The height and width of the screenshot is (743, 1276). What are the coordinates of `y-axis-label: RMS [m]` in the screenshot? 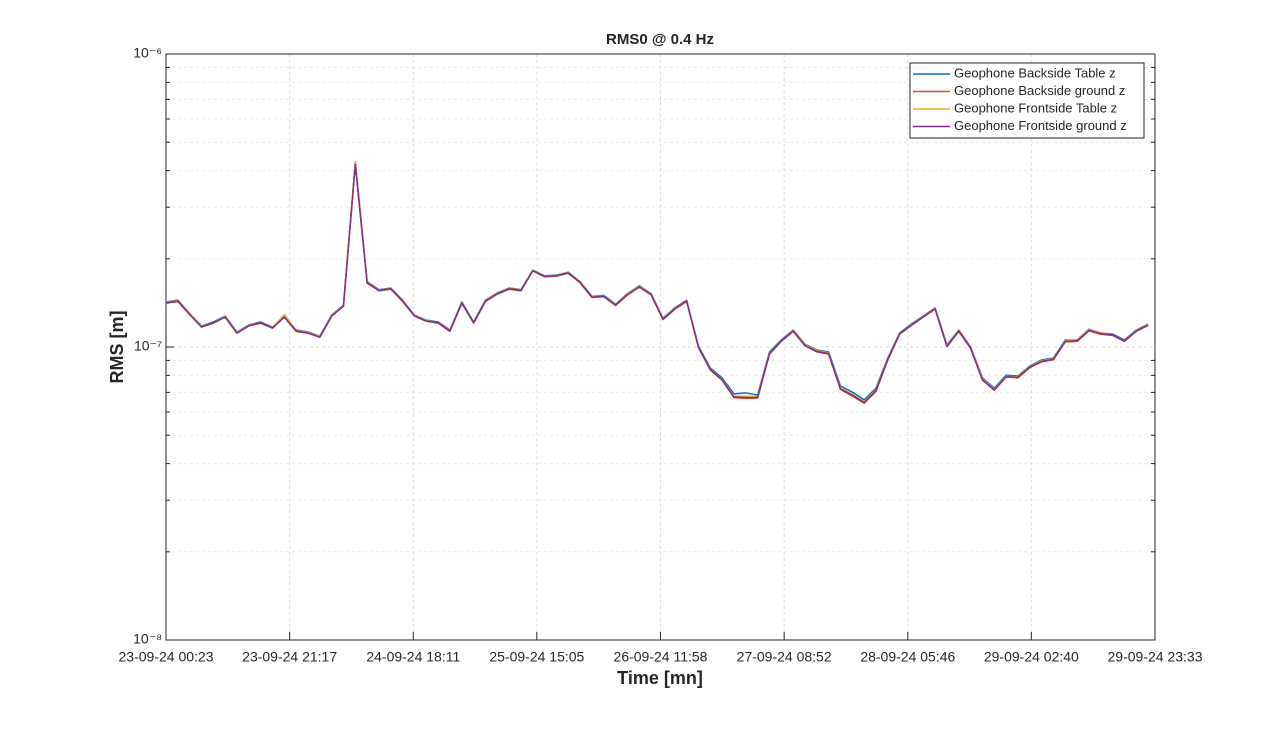 It's located at (117, 347).